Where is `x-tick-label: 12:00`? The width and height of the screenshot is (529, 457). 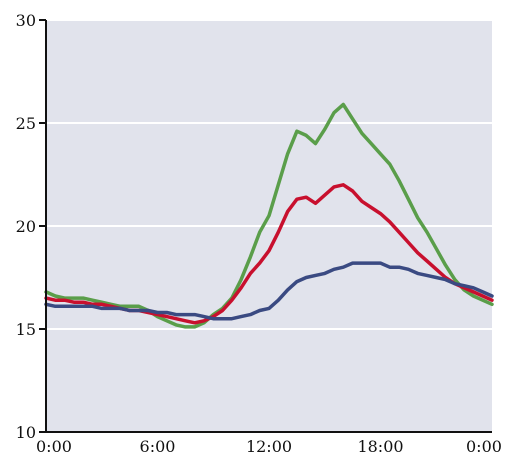 x-tick-label: 12:00 is located at coordinates (269, 446).